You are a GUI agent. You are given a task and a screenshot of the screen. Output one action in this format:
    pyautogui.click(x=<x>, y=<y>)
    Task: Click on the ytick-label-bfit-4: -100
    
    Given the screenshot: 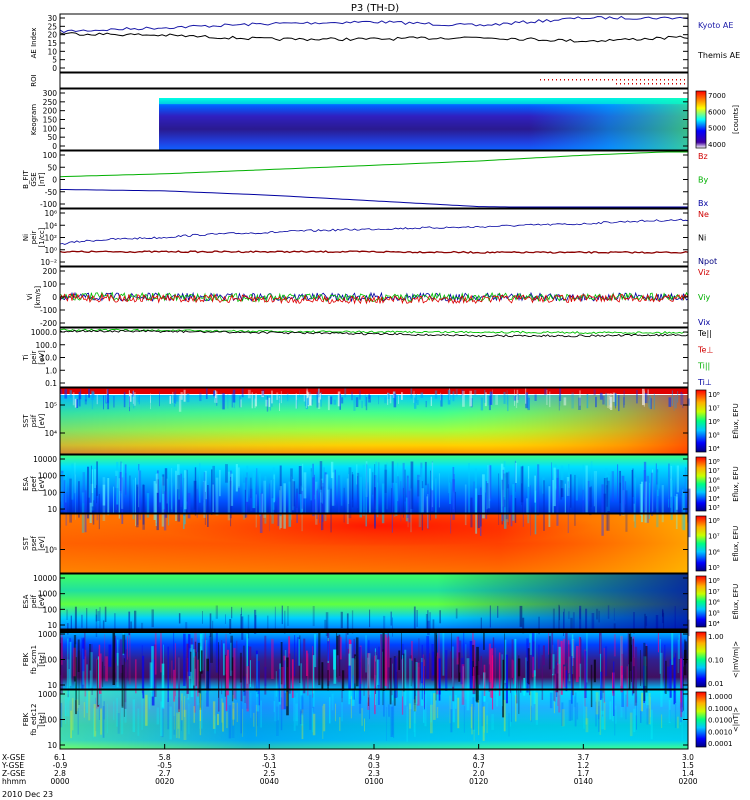 What is the action you would take?
    pyautogui.click(x=48, y=204)
    